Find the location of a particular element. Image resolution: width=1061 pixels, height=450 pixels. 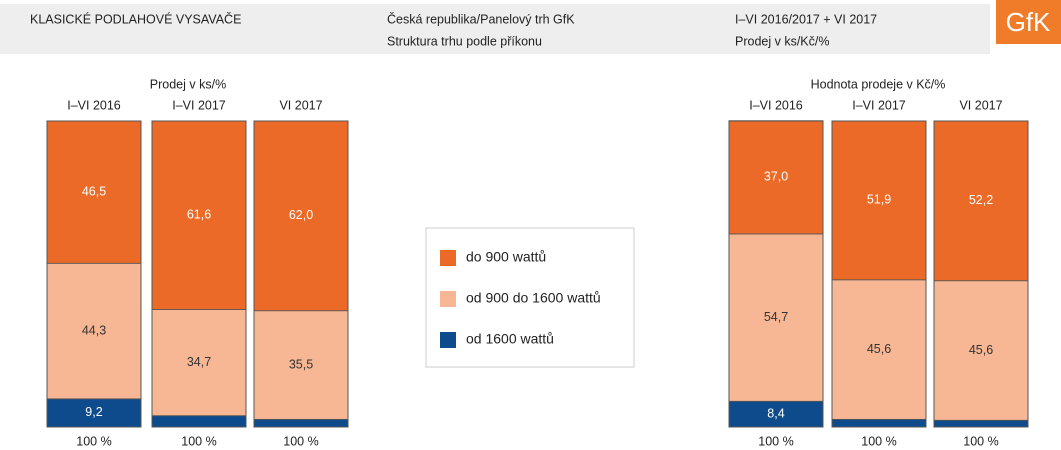

value-label: 62,0 is located at coordinates (301, 215).